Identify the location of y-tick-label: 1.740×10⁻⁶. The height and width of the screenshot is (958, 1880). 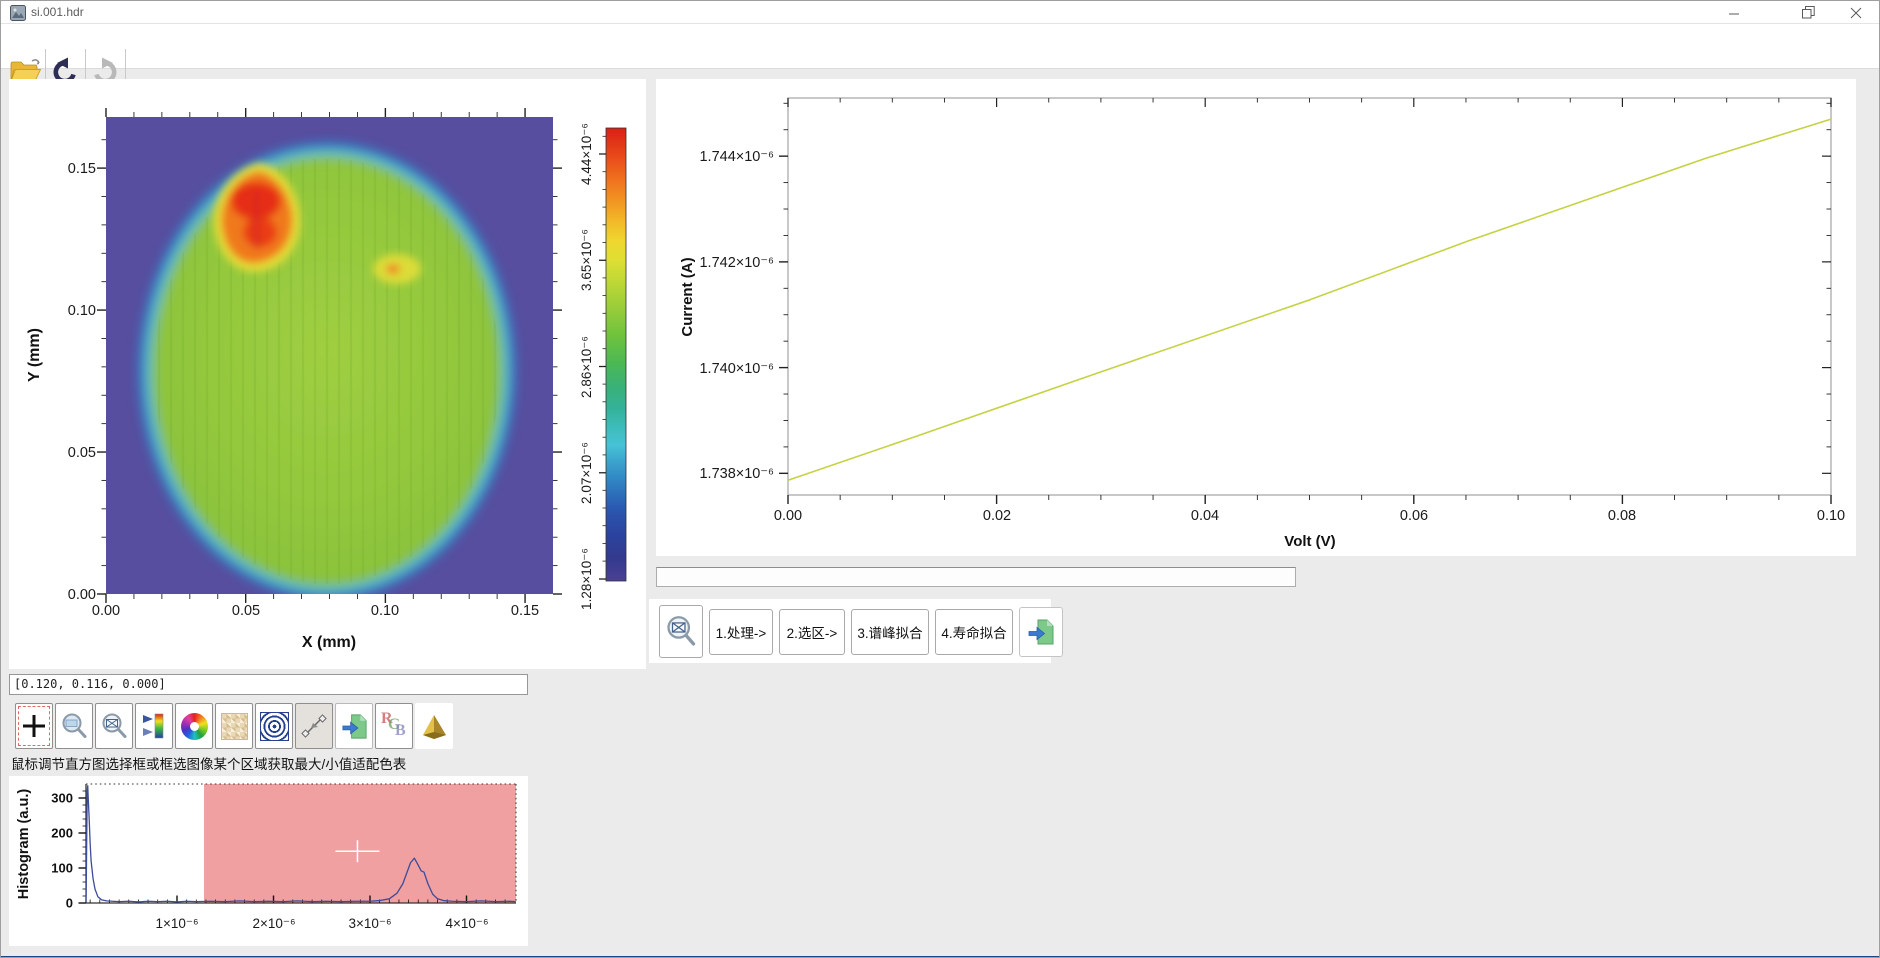
(736, 369).